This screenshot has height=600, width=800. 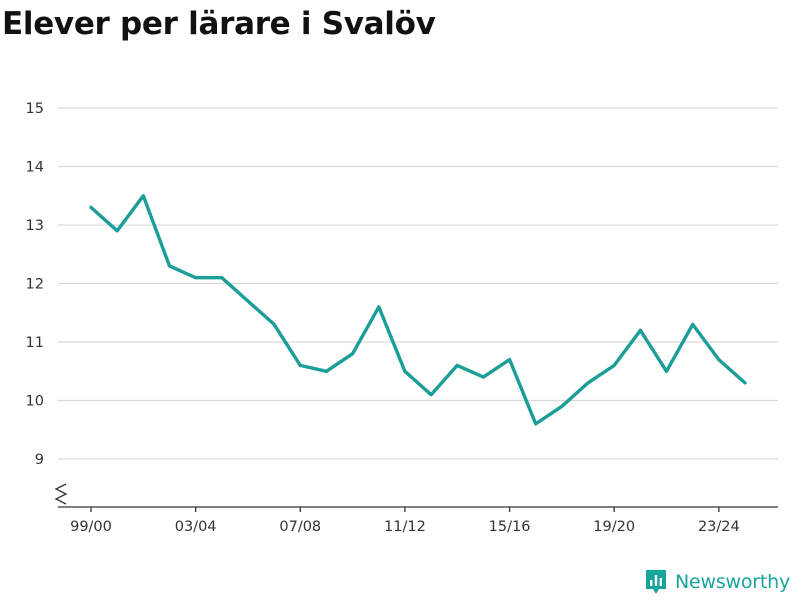 I want to click on brand-name: Newsworthy, so click(x=733, y=582).